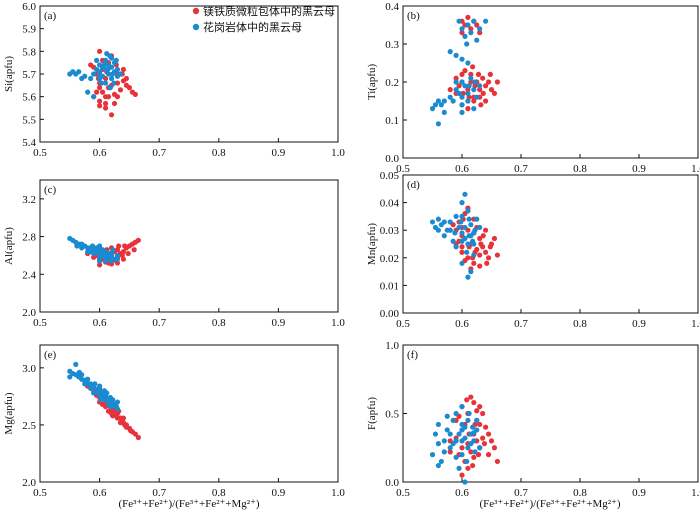 The height and width of the screenshot is (520, 700). I want to click on y-tick-label: 0.04, so click(390, 204).